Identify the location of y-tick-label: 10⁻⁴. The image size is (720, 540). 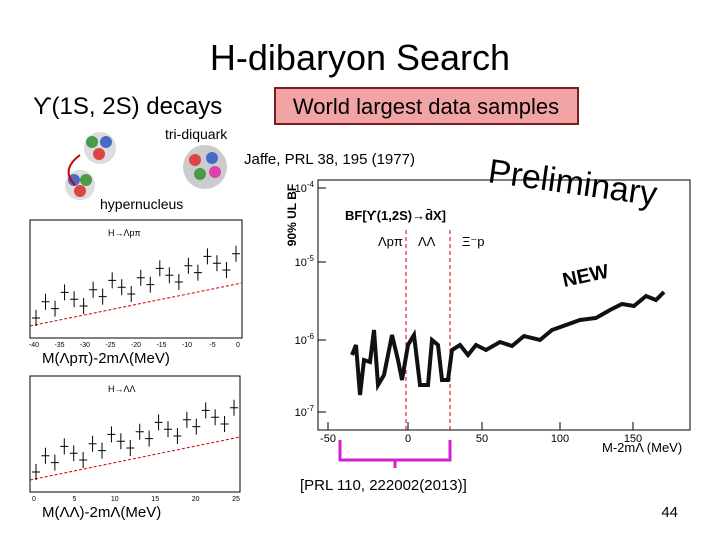
(305, 187).